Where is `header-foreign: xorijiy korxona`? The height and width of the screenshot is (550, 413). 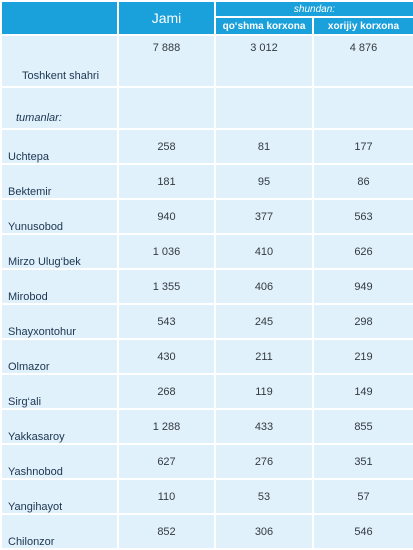 header-foreign: xorijiy korxona is located at coordinates (362, 26).